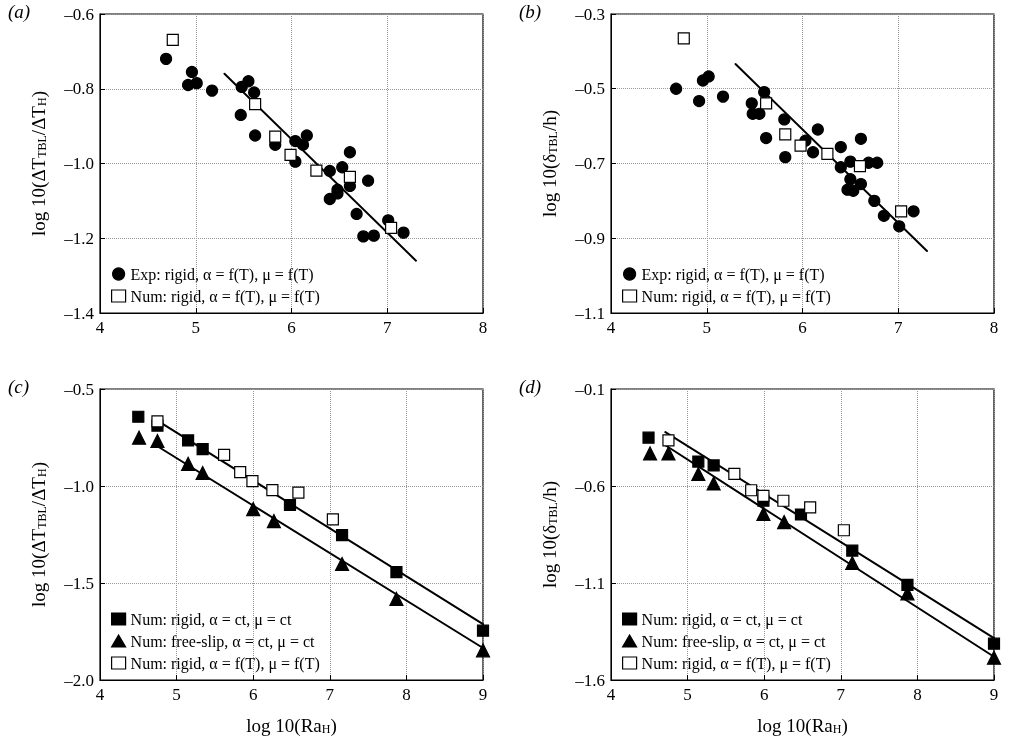 The height and width of the screenshot is (750, 1023). What do you see at coordinates (79, 313) in the screenshot?
I see `y-tick-label: –1.4` at bounding box center [79, 313].